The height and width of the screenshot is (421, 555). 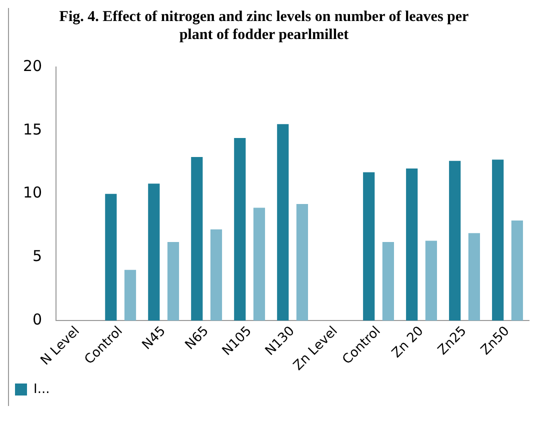 I want to click on chart-title: Fig. 4. Effect of nitrogen and zinc levels on number of leaves per plant of fodder pearlmillet, so click(x=264, y=26).